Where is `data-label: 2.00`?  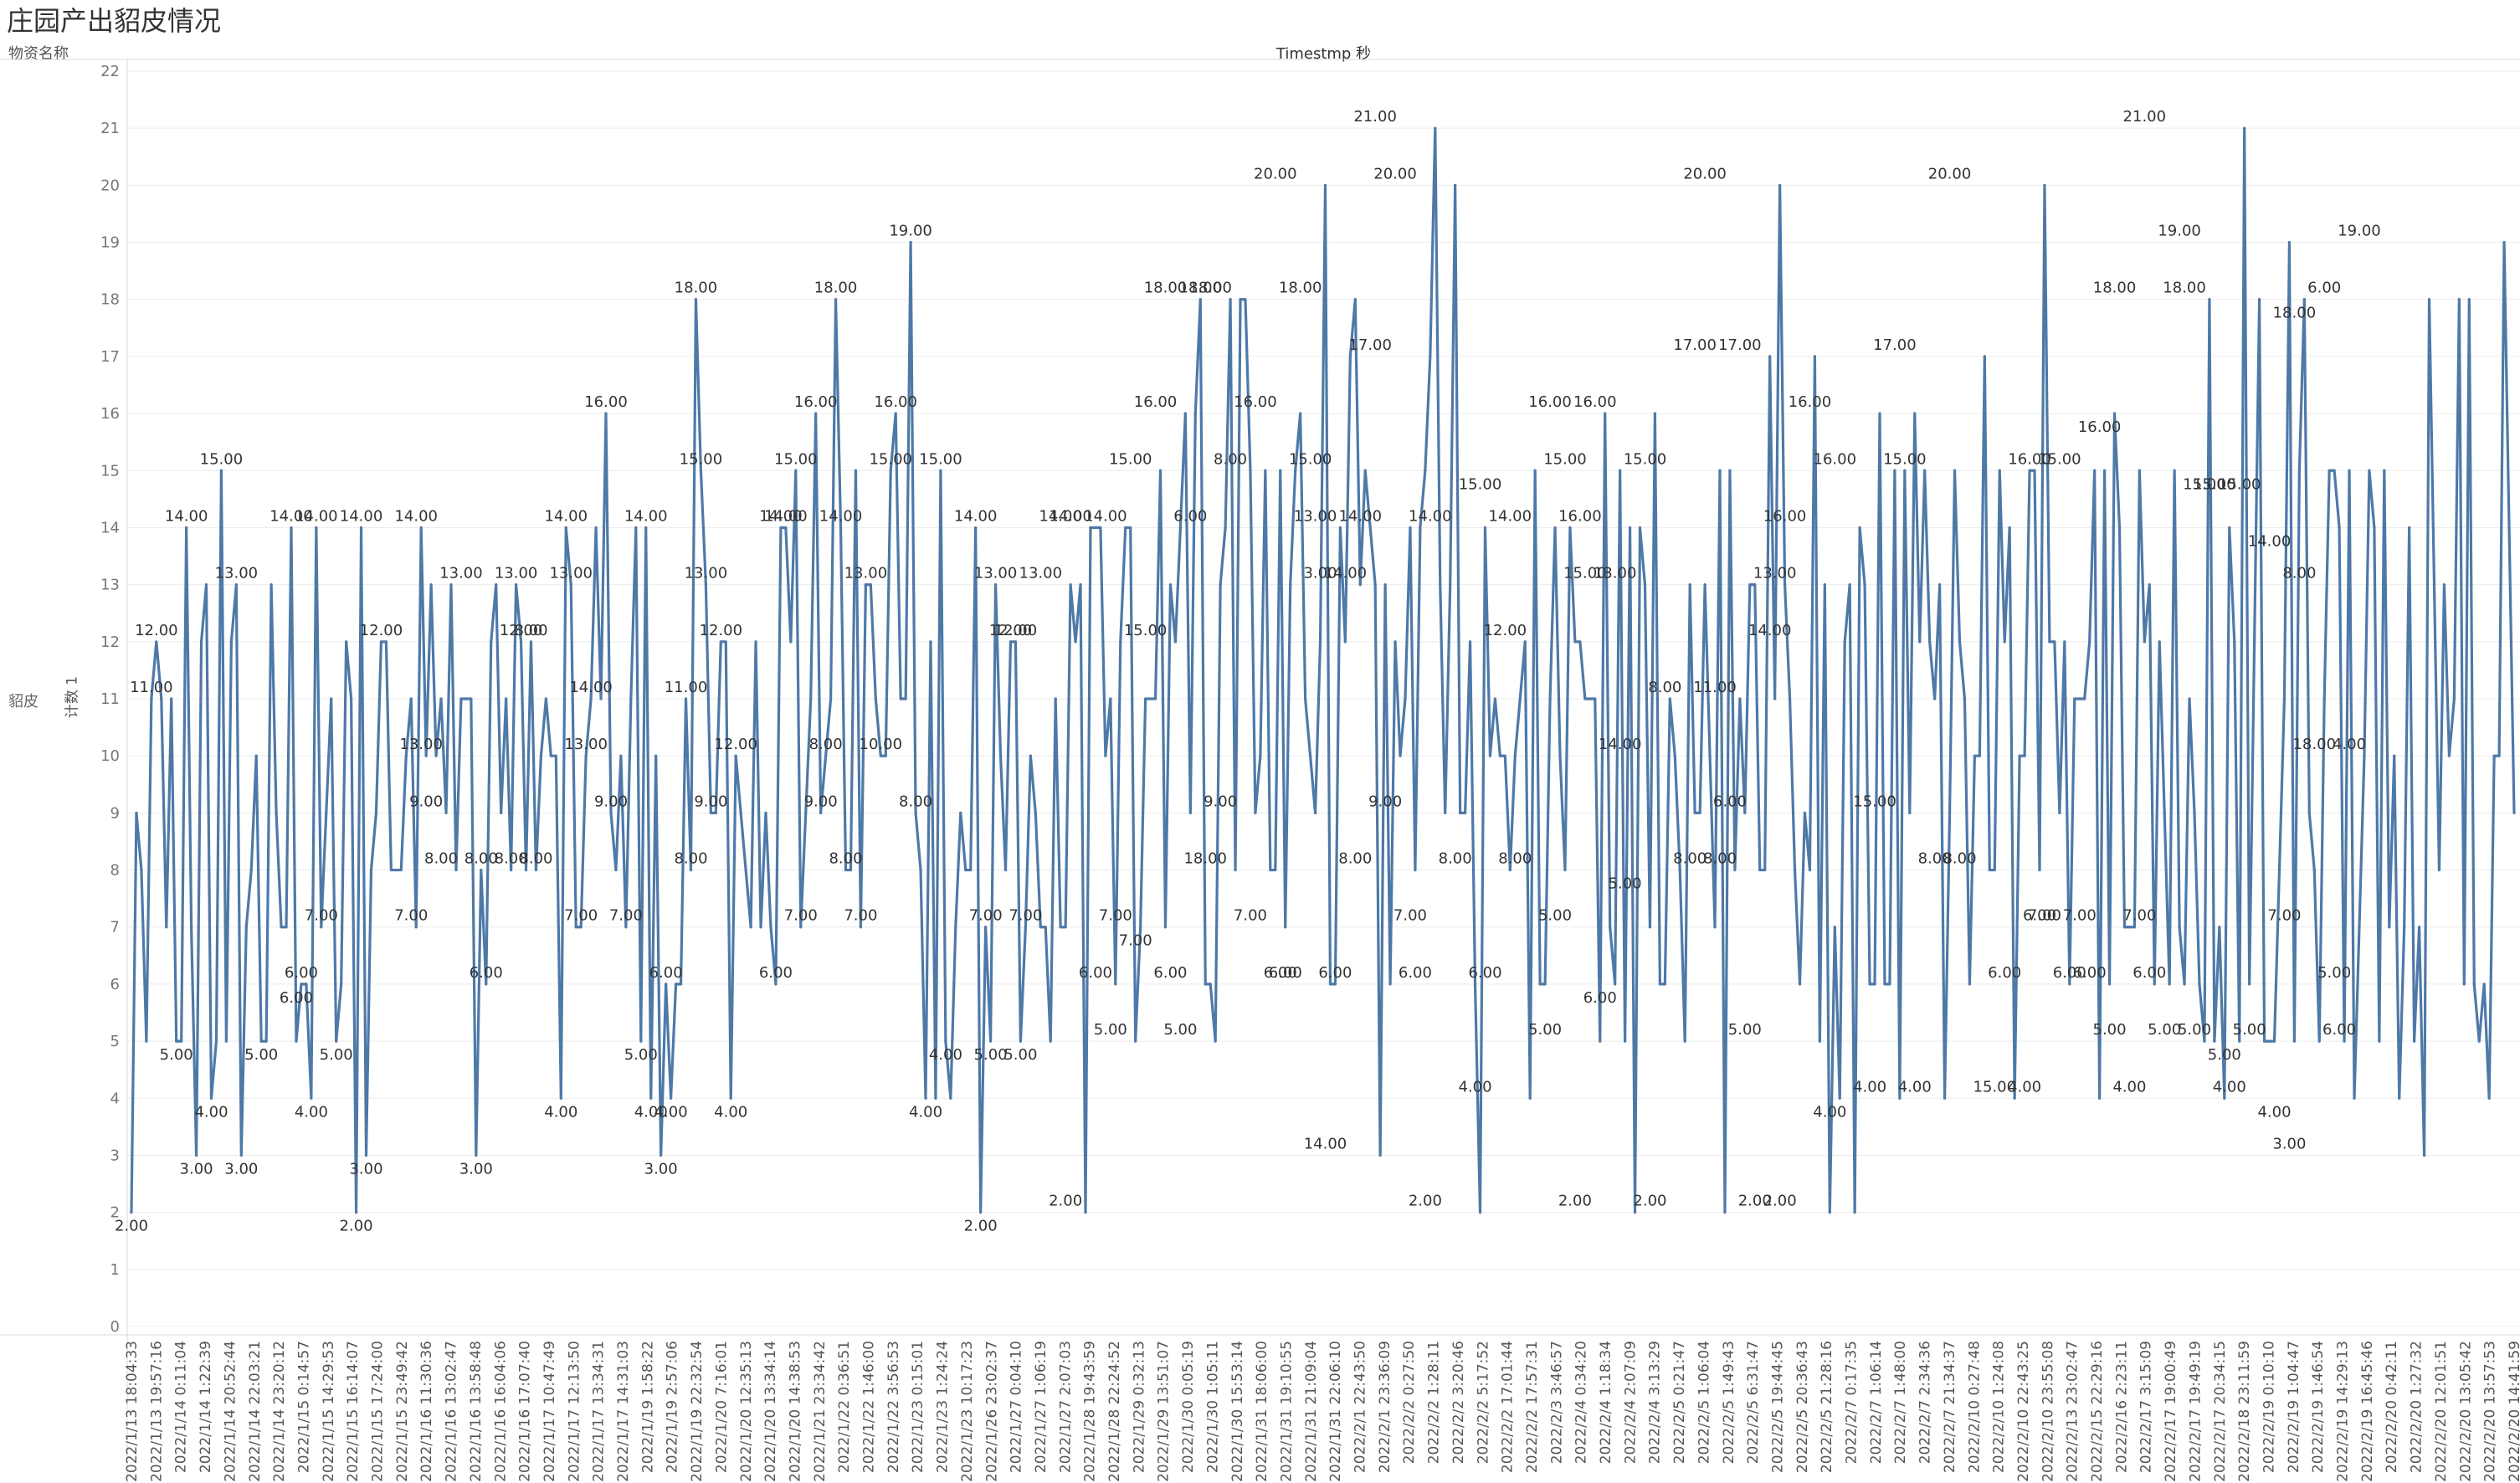
data-label: 2.00 is located at coordinates (1755, 1202).